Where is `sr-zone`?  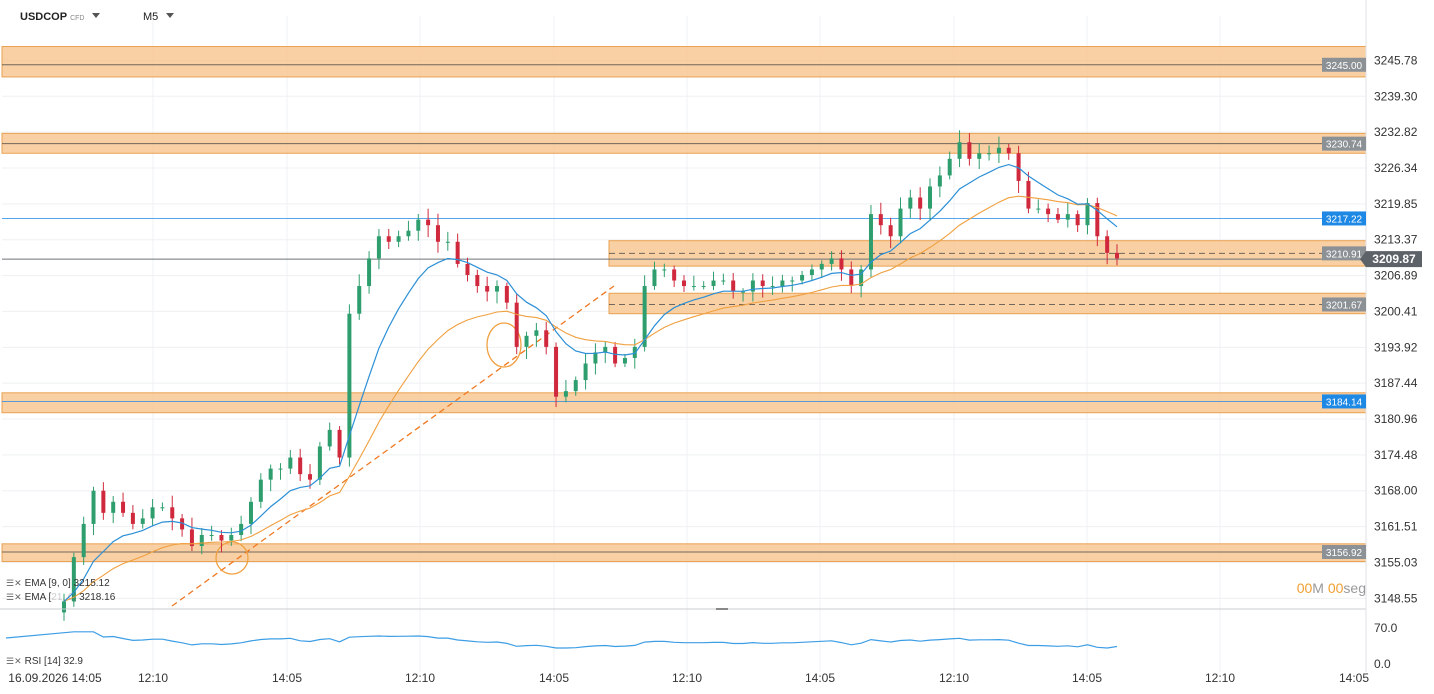 sr-zone is located at coordinates (987, 303).